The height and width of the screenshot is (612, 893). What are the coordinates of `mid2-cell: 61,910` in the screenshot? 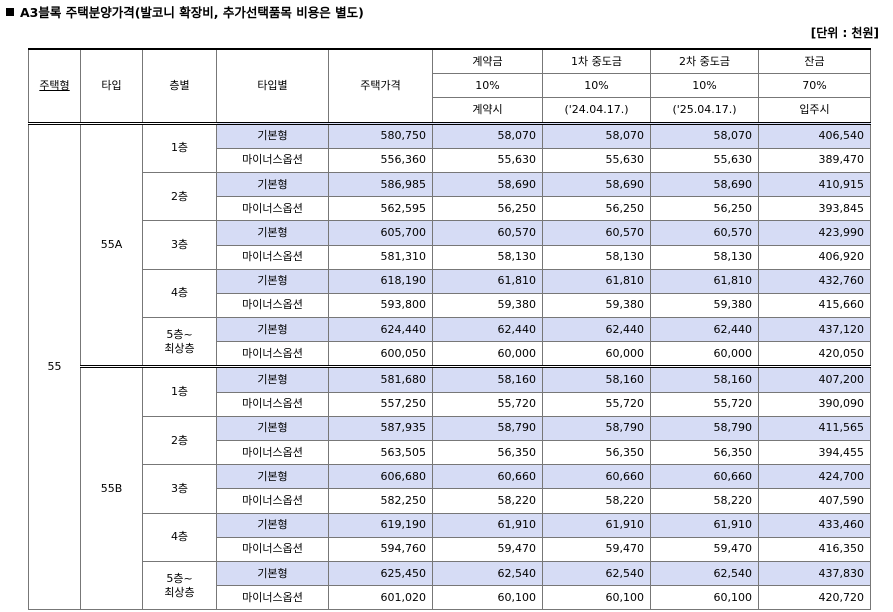 It's located at (704, 525).